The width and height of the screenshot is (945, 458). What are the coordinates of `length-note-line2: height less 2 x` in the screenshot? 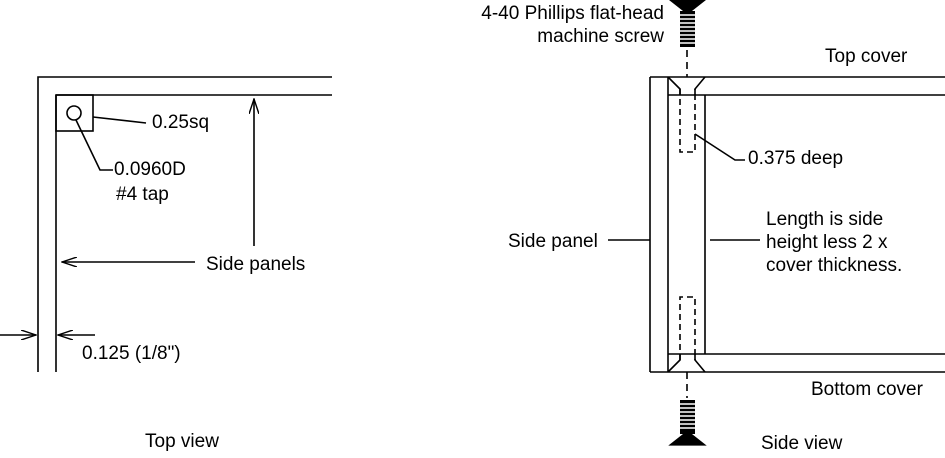 It's located at (827, 242).